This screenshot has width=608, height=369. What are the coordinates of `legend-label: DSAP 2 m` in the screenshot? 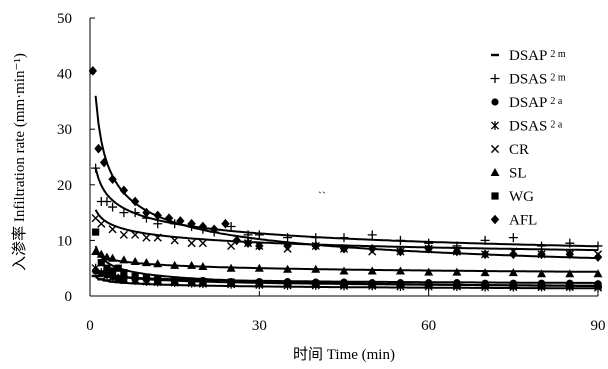 It's located at (537, 56).